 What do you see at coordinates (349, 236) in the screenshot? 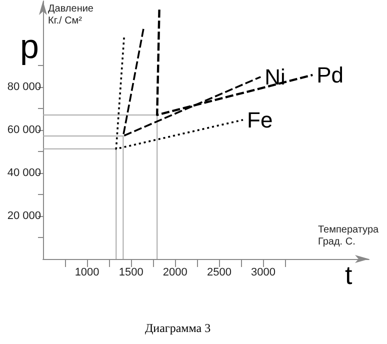
I see `x-axis-title: Температура Град. С.` at bounding box center [349, 236].